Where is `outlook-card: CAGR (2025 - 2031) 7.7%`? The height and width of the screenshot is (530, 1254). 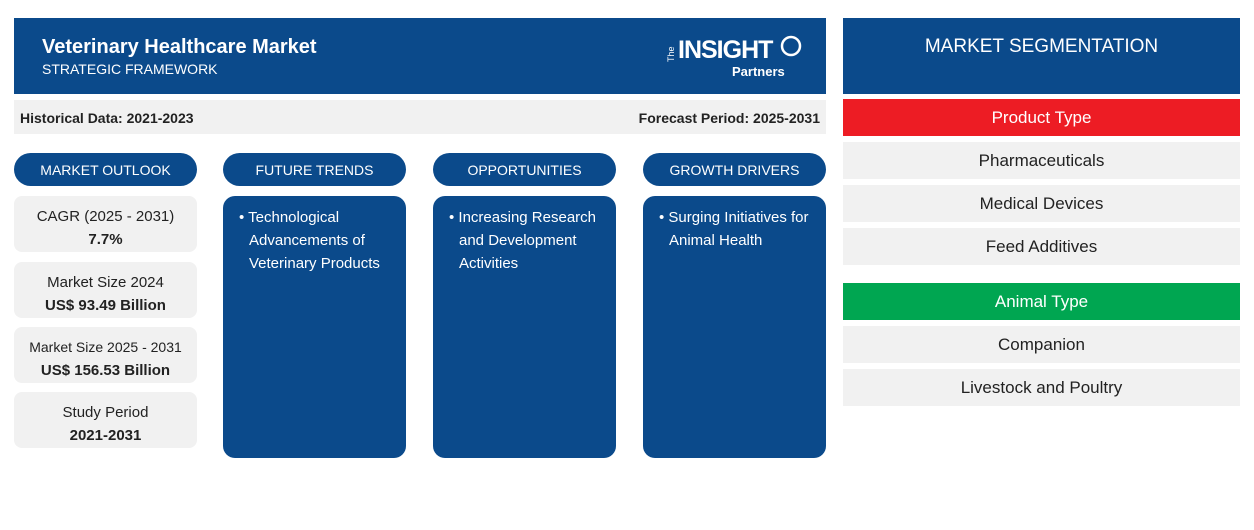 outlook-card: CAGR (2025 - 2031) 7.7% is located at coordinates (105, 224).